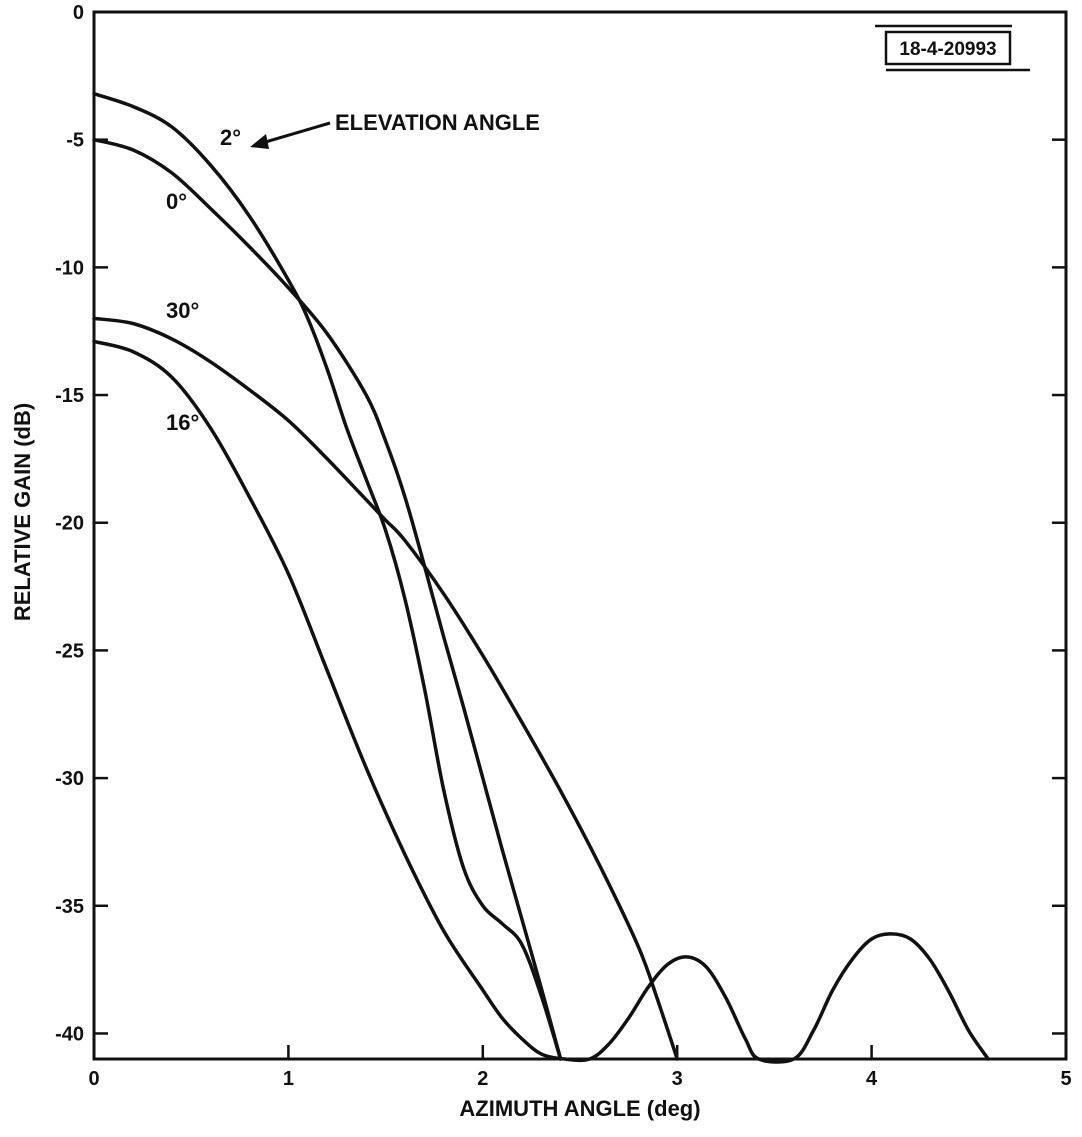 This screenshot has width=1082, height=1137. Describe the element at coordinates (1065, 1079) in the screenshot. I see `x-tick-label: 5` at that location.